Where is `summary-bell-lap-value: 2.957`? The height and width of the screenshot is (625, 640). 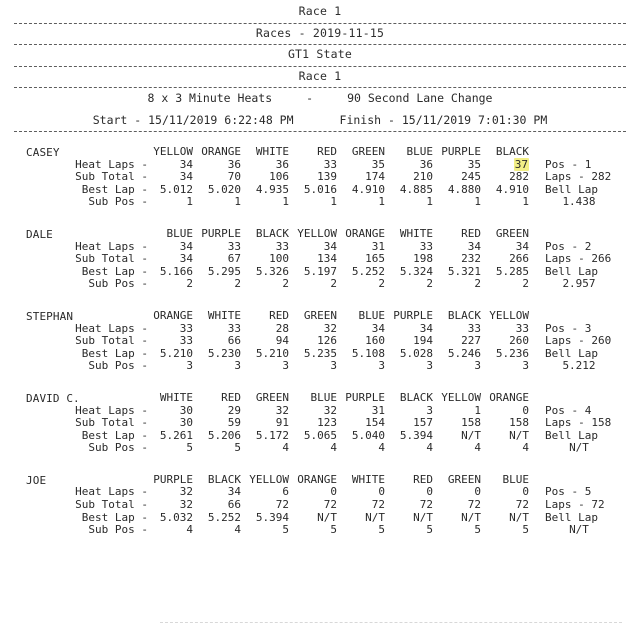 summary-bell-lap-value: 2.957 is located at coordinates (579, 284).